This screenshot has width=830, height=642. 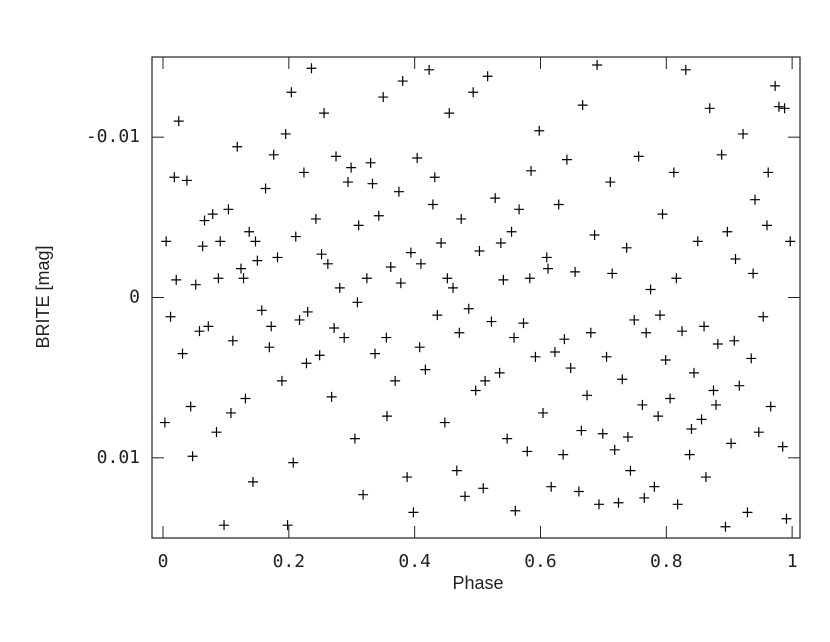 I want to click on x-tick-label: 0.4, so click(x=414, y=561).